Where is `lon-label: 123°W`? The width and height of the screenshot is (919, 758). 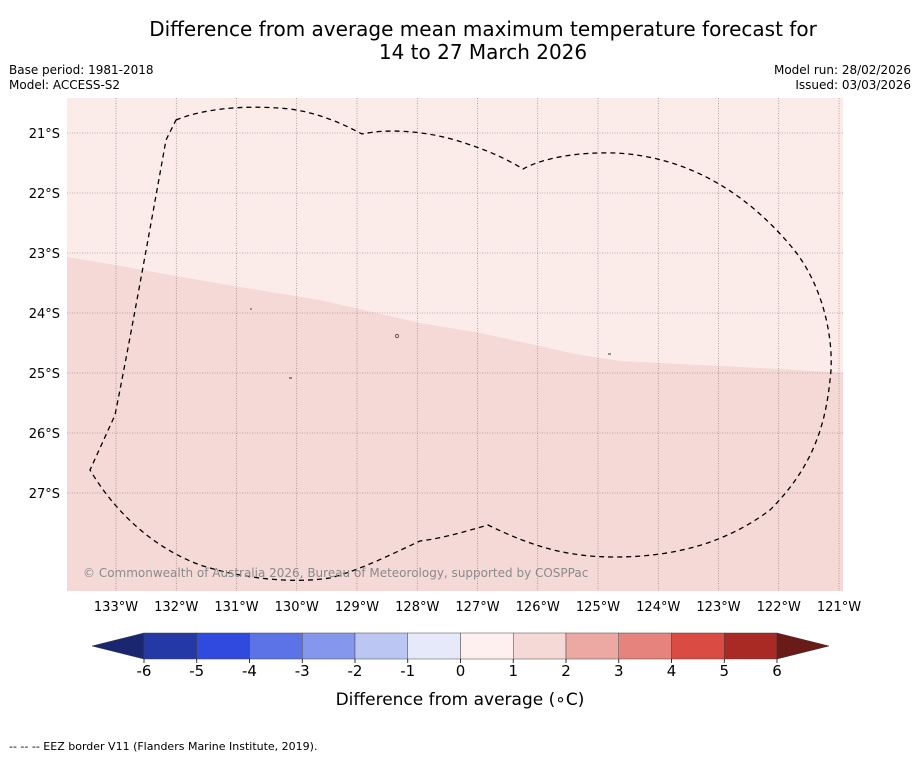 lon-label: 123°W is located at coordinates (718, 607).